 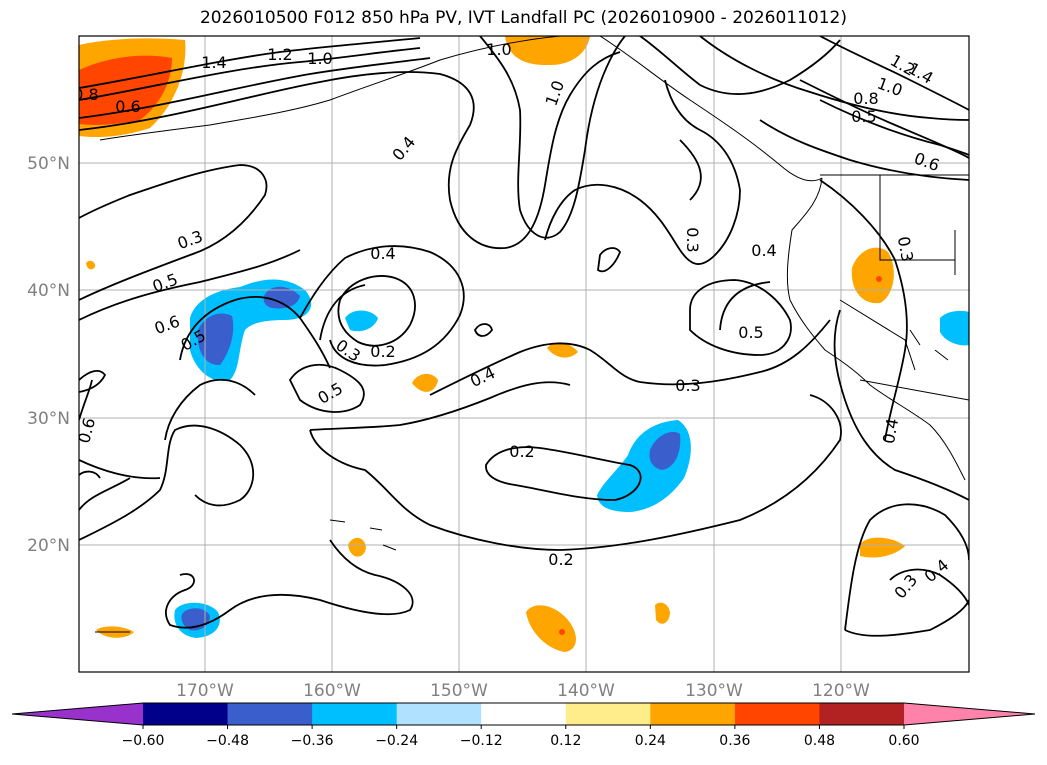 I want to click on lon-label-170w: 170°W, so click(x=205, y=691).